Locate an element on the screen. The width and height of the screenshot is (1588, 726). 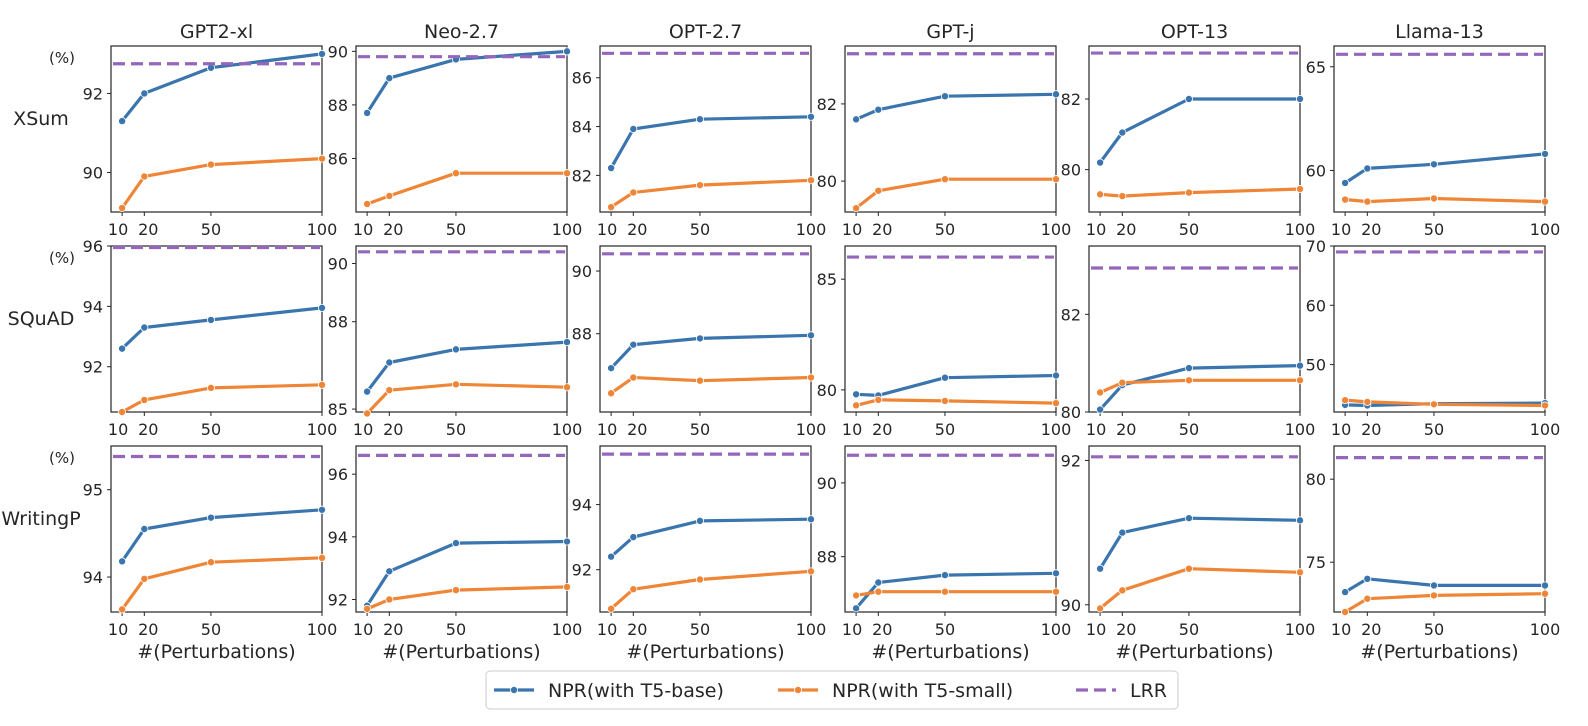
legend-label: NPR(with T5-base) is located at coordinates (636, 691).